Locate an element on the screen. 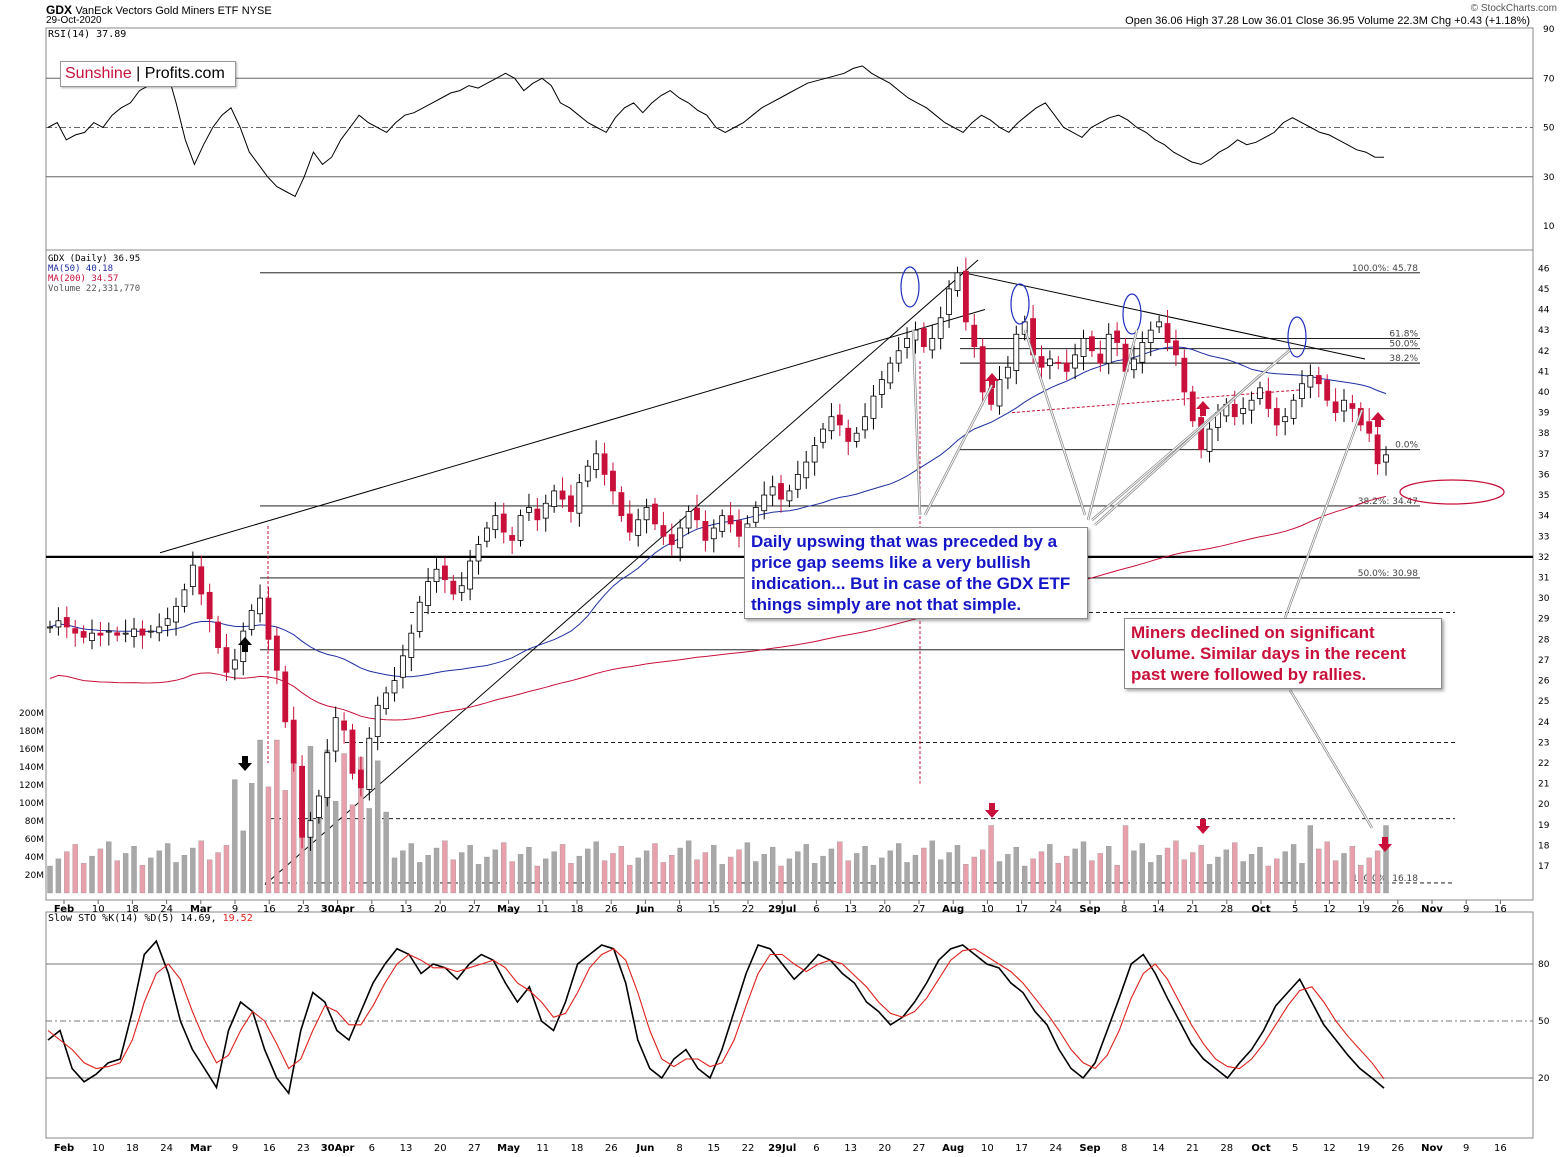 The width and height of the screenshot is (1565, 1157). sto-k-line is located at coordinates (716, 1017).